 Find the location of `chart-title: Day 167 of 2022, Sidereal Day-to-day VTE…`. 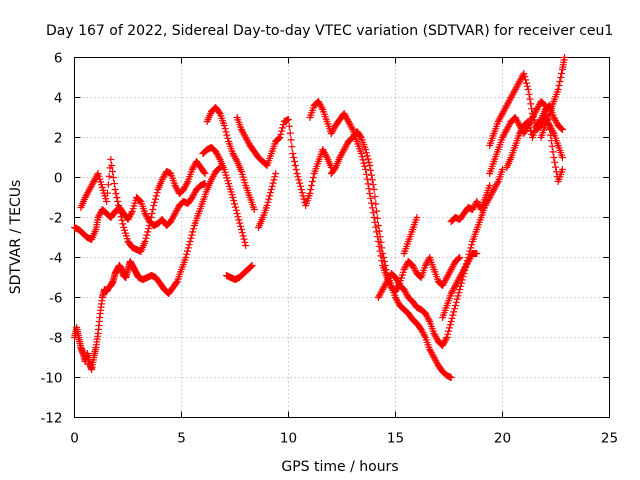

chart-title: Day 167 of 2022, Sidereal Day-to-day VTE… is located at coordinates (329, 31).